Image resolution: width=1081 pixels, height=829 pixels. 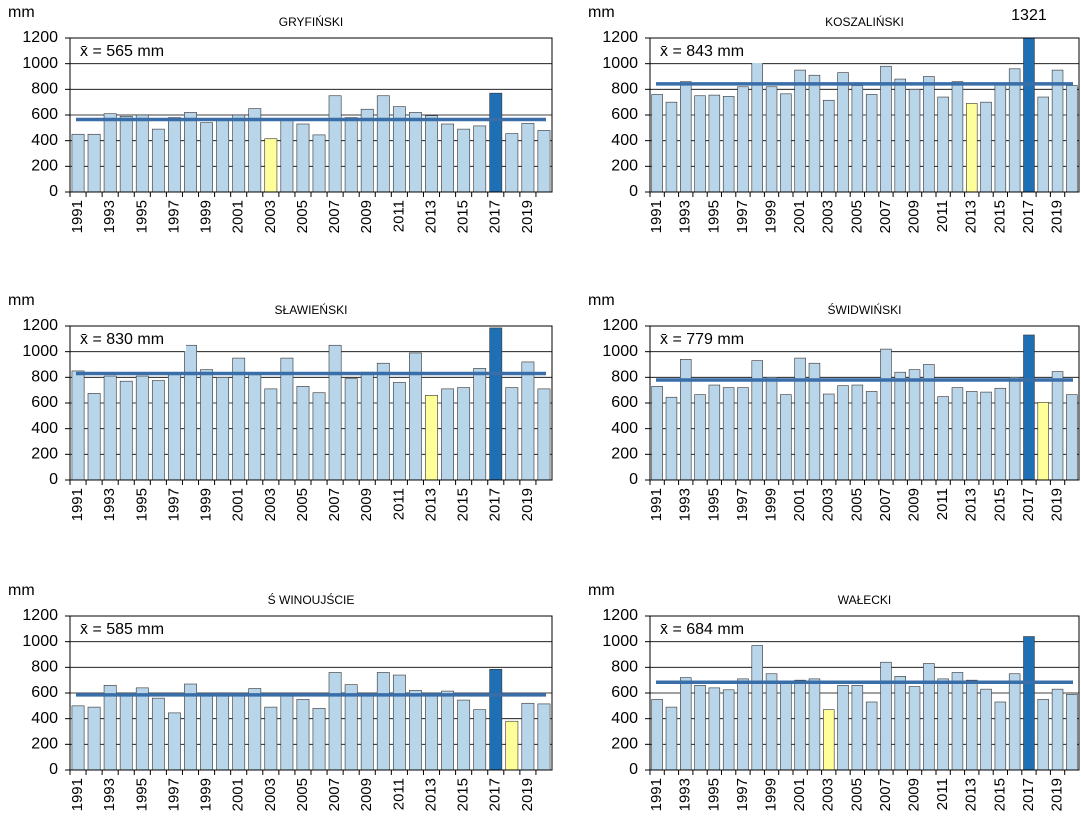 What do you see at coordinates (656, 504) in the screenshot?
I see `x-tick-label: 1991` at bounding box center [656, 504].